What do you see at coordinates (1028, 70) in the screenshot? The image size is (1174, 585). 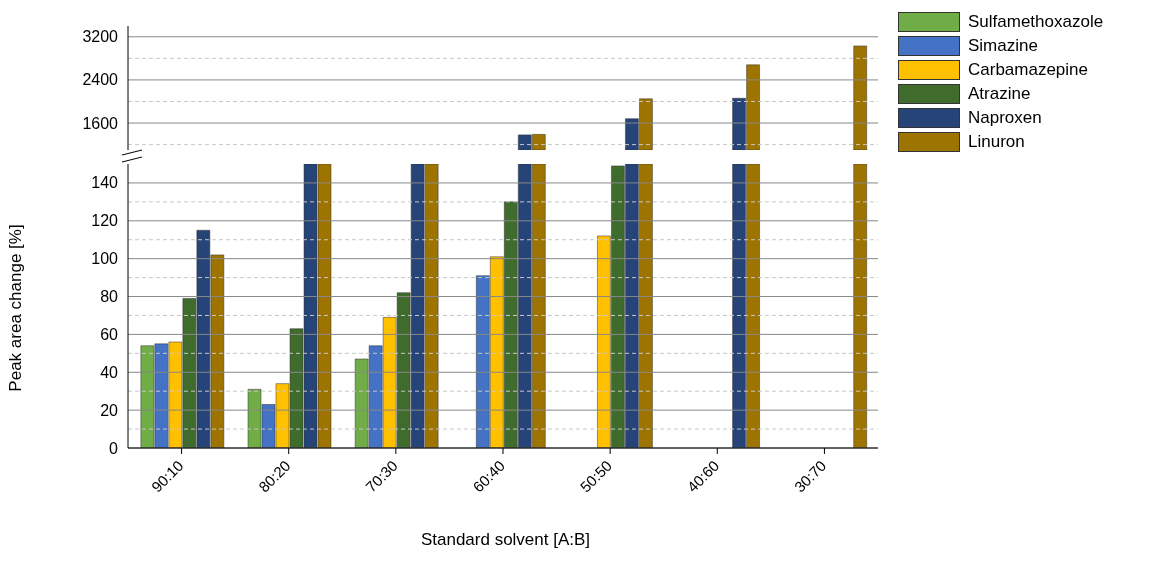 I see `legend-label: Carbamazepine` at bounding box center [1028, 70].